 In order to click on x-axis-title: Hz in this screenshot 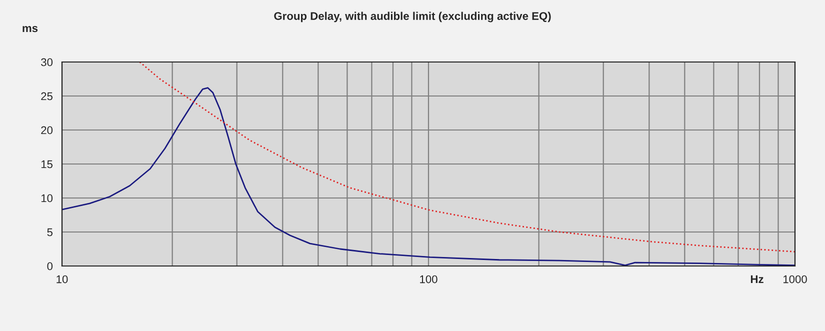, I will do `click(757, 279)`.